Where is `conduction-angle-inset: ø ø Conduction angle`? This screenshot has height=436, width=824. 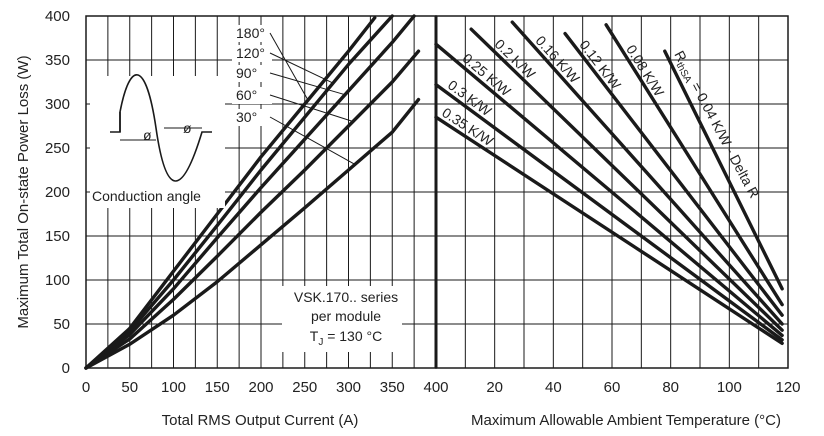
conduction-angle-inset: ø ø Conduction angle is located at coordinates (157, 141).